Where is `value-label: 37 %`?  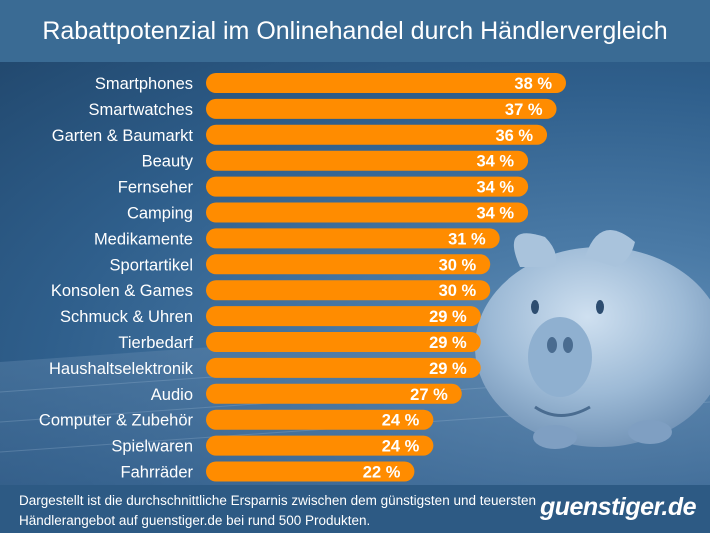
value-label: 37 % is located at coordinates (524, 110).